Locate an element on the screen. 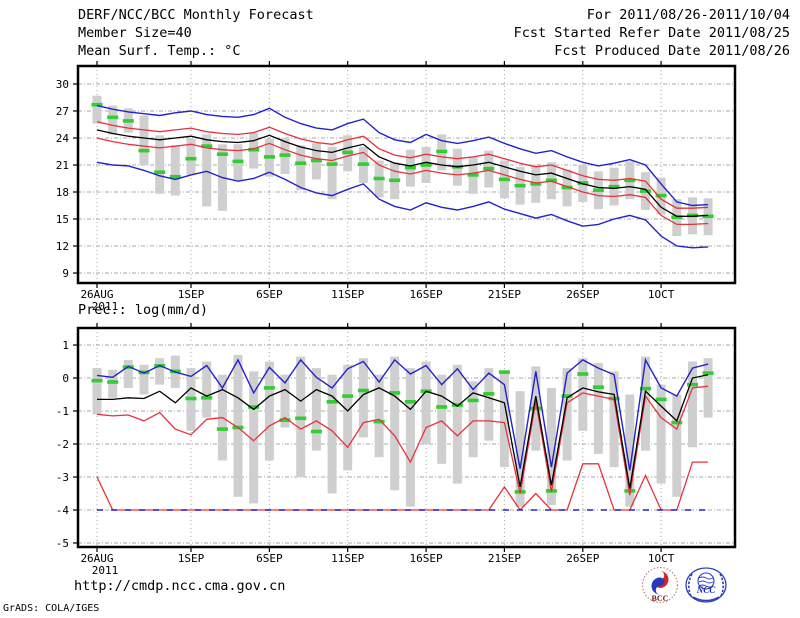 This screenshot has width=800, height=618. ncc-logo: NCC is located at coordinates (706, 585).